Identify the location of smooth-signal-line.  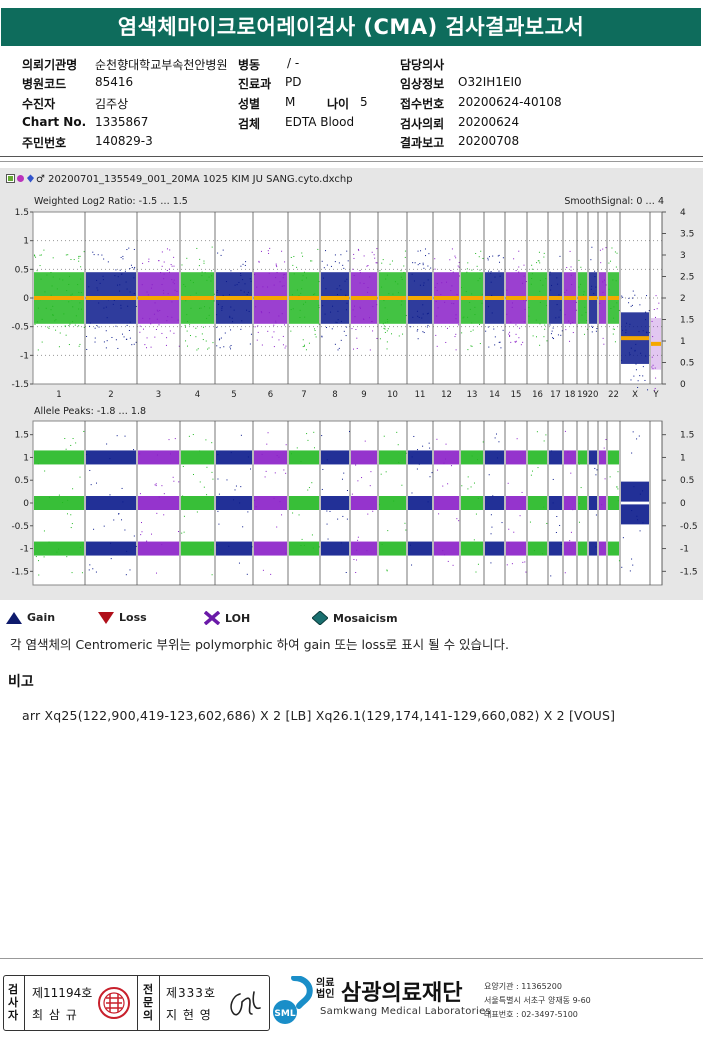
(197, 298).